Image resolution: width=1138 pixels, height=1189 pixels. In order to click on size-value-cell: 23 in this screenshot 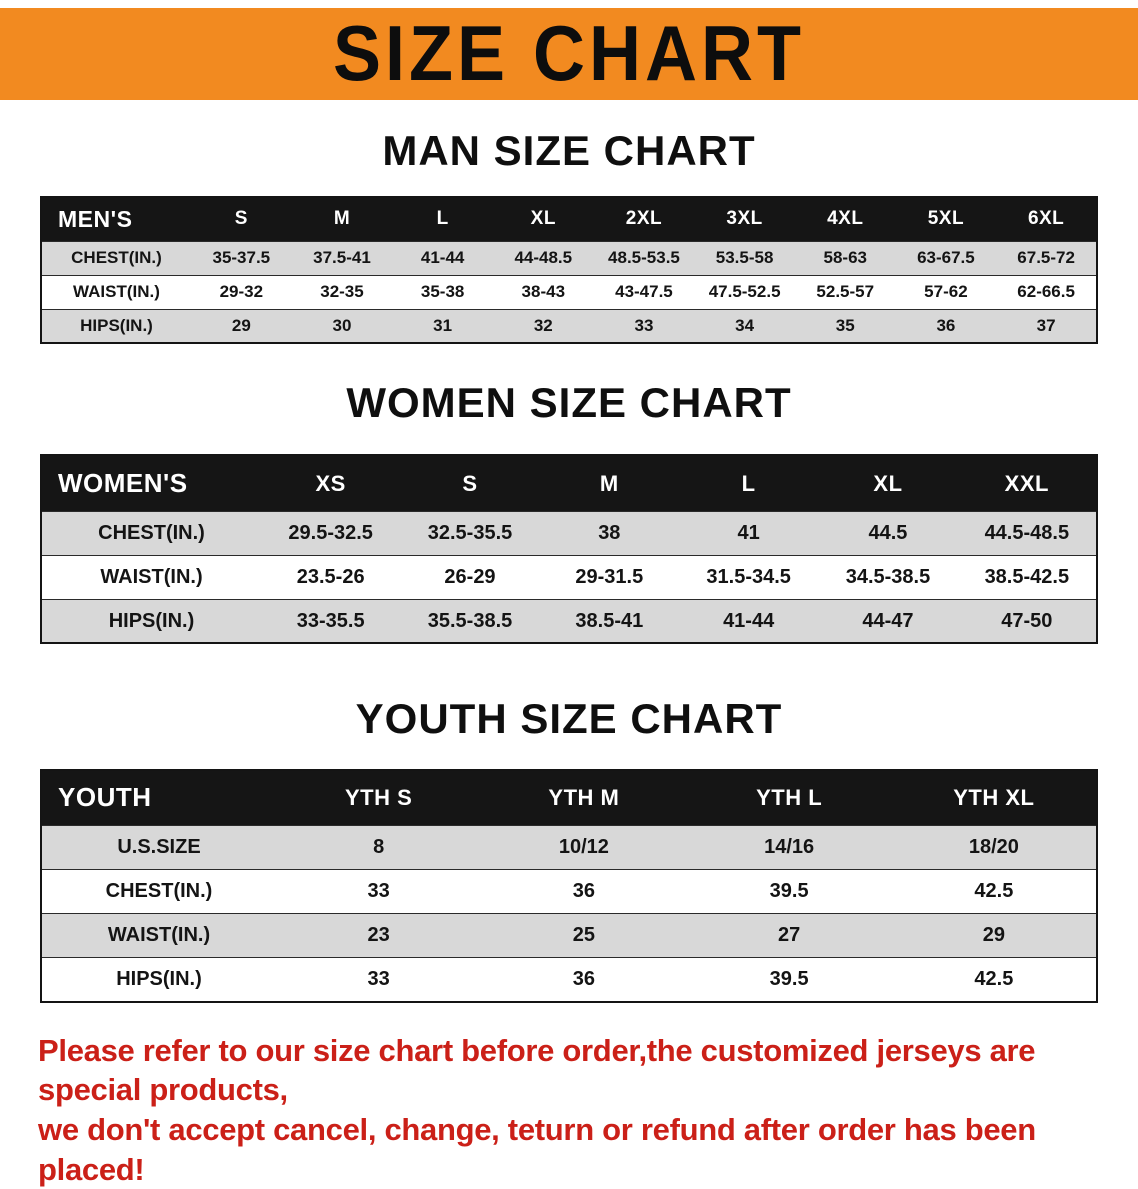, I will do `click(379, 935)`.